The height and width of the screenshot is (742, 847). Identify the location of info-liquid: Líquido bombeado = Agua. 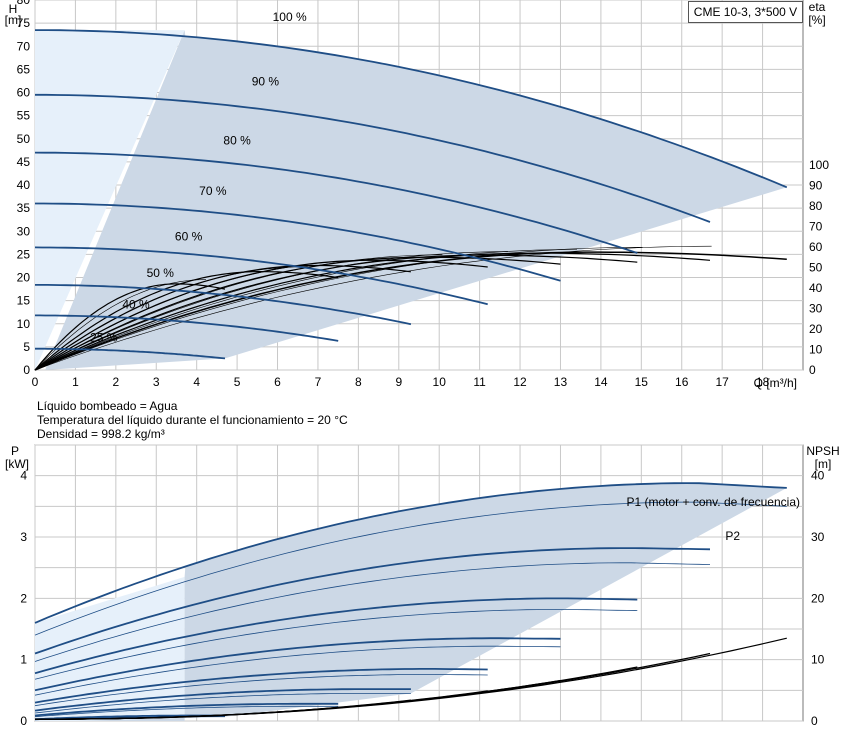
(107, 406).